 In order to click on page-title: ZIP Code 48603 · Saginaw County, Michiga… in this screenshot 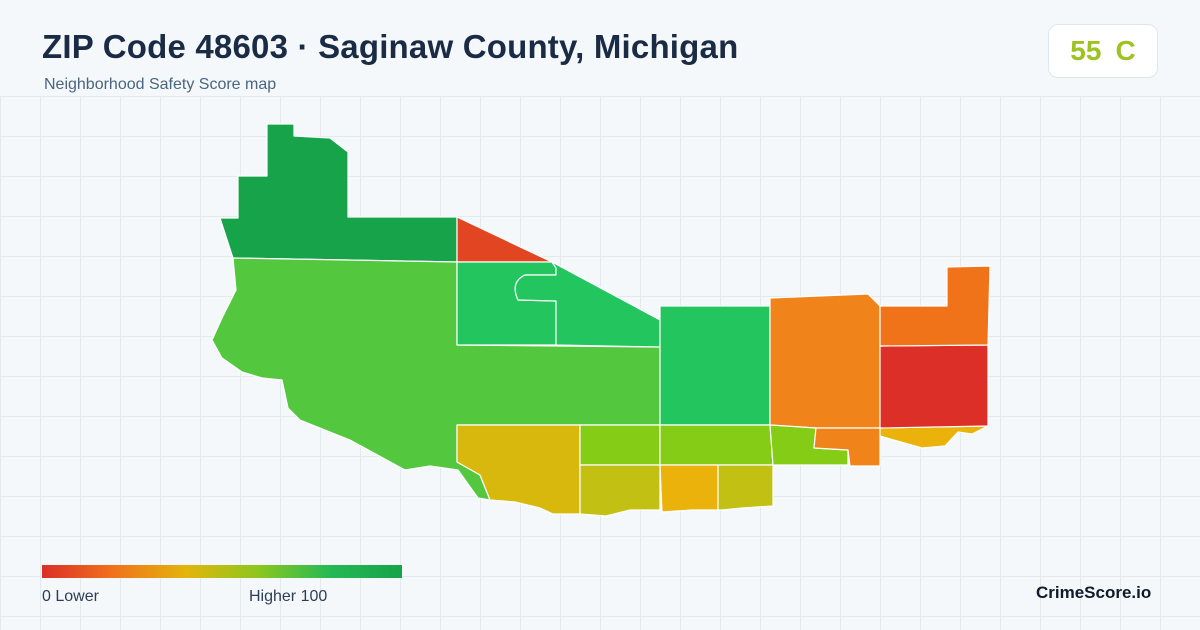, I will do `click(390, 46)`.